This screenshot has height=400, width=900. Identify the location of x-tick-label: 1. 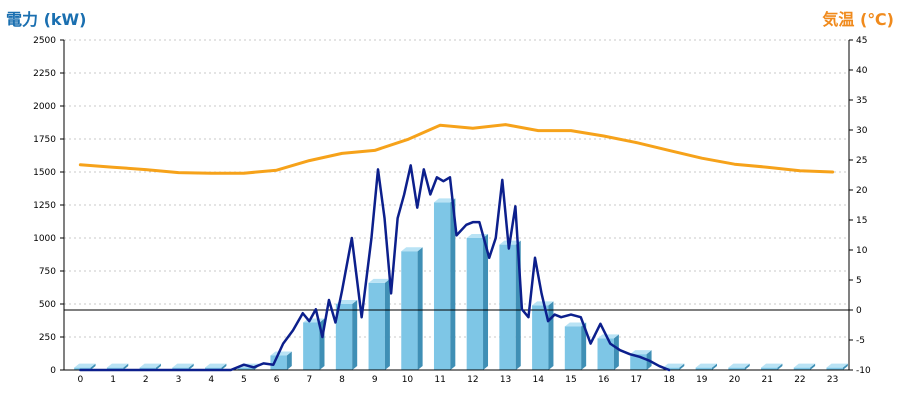
(113, 380).